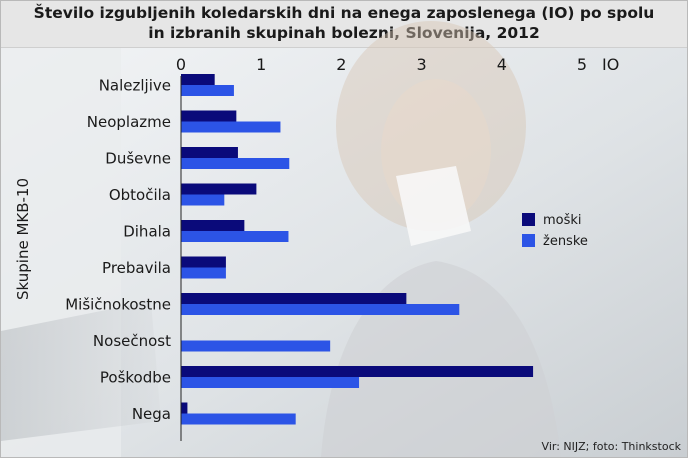 The height and width of the screenshot is (458, 688). Describe the element at coordinates (140, 195) in the screenshot. I see `category-label: Obtočila` at that location.